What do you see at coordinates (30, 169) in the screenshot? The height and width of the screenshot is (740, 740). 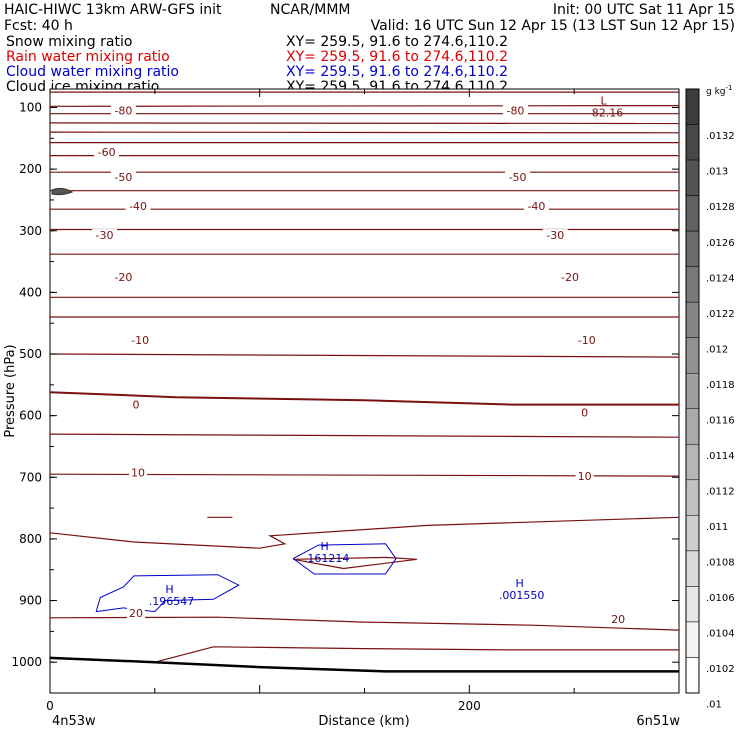 I see `y-tick-label: 200` at bounding box center [30, 169].